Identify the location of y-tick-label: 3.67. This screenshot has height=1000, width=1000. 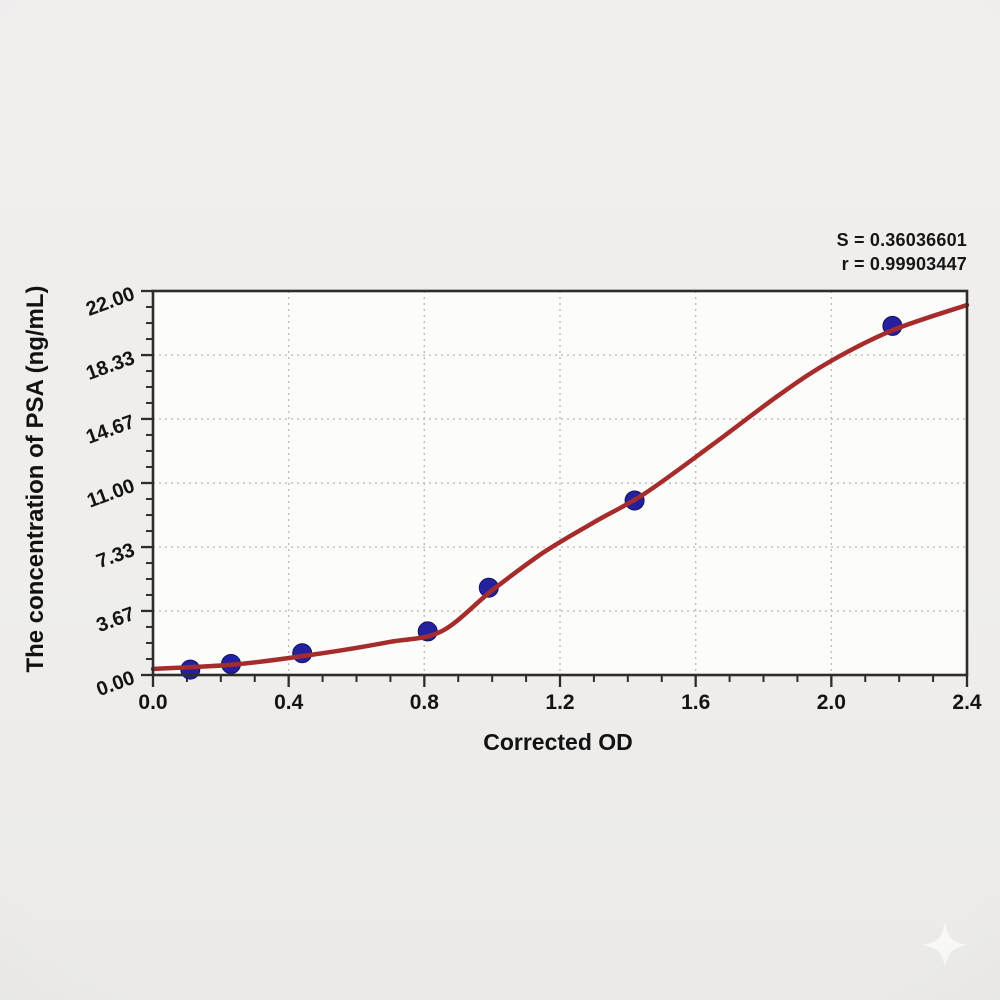
(116, 620).